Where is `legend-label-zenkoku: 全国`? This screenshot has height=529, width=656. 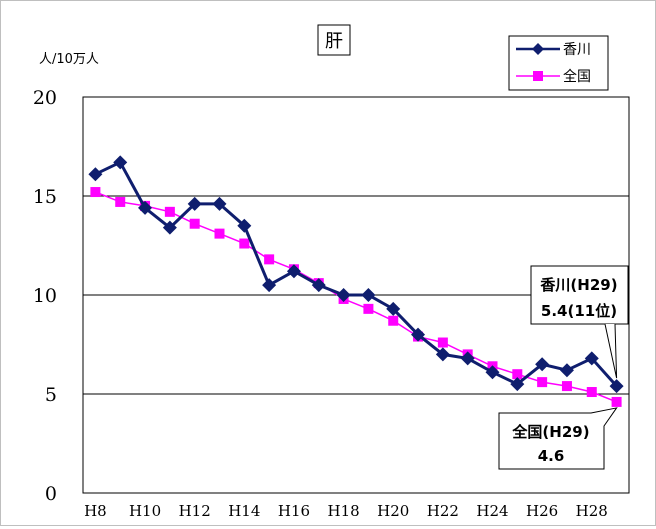
legend-label-zenkoku: 全国 is located at coordinates (577, 76).